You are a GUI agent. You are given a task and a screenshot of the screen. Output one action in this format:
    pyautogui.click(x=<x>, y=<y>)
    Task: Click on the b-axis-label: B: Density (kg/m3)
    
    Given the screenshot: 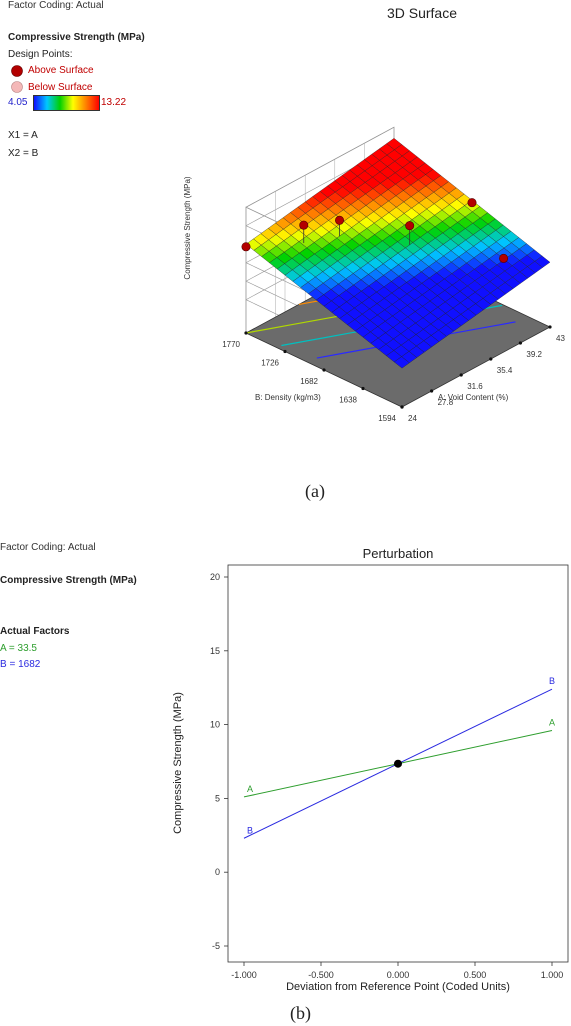 What is the action you would take?
    pyautogui.click(x=288, y=397)
    